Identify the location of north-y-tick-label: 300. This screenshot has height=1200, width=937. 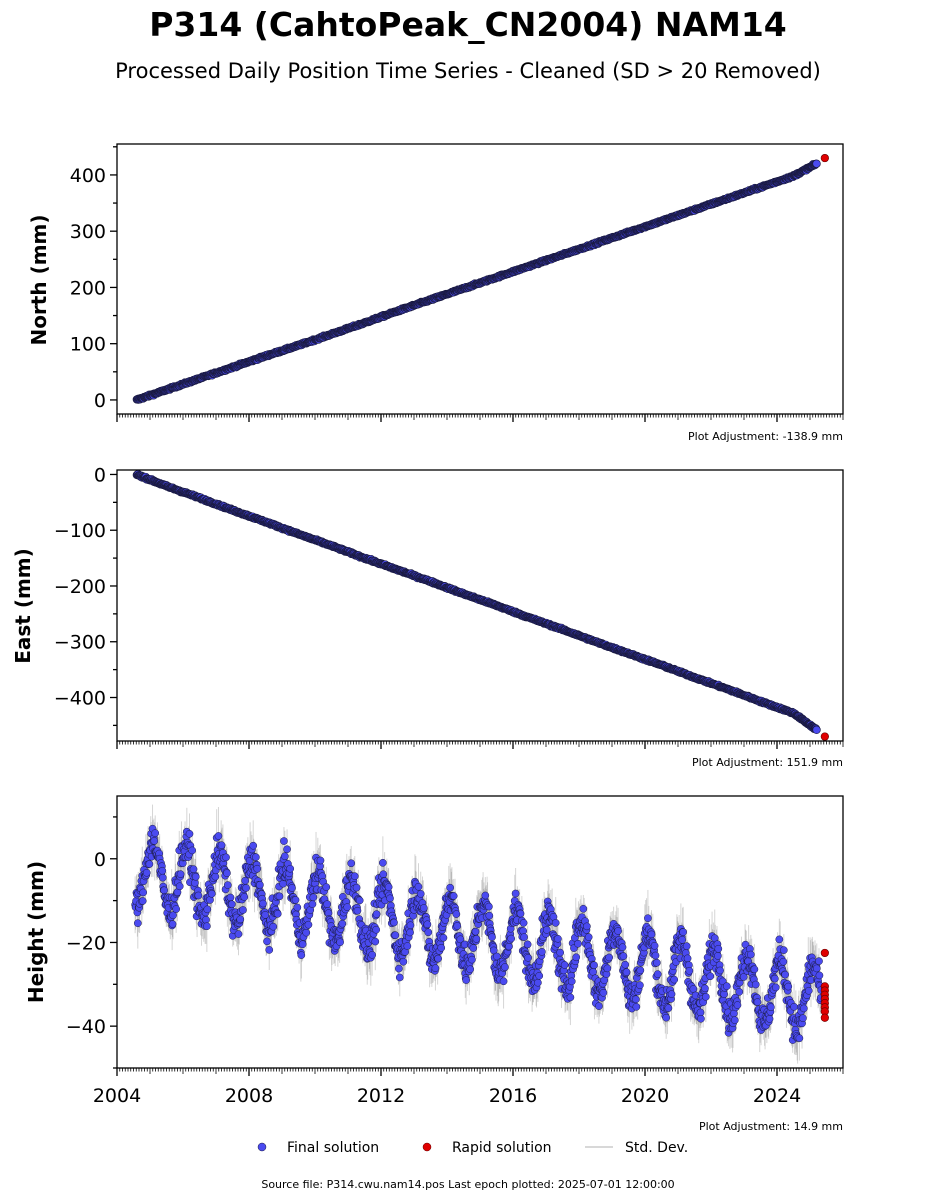
(88, 232).